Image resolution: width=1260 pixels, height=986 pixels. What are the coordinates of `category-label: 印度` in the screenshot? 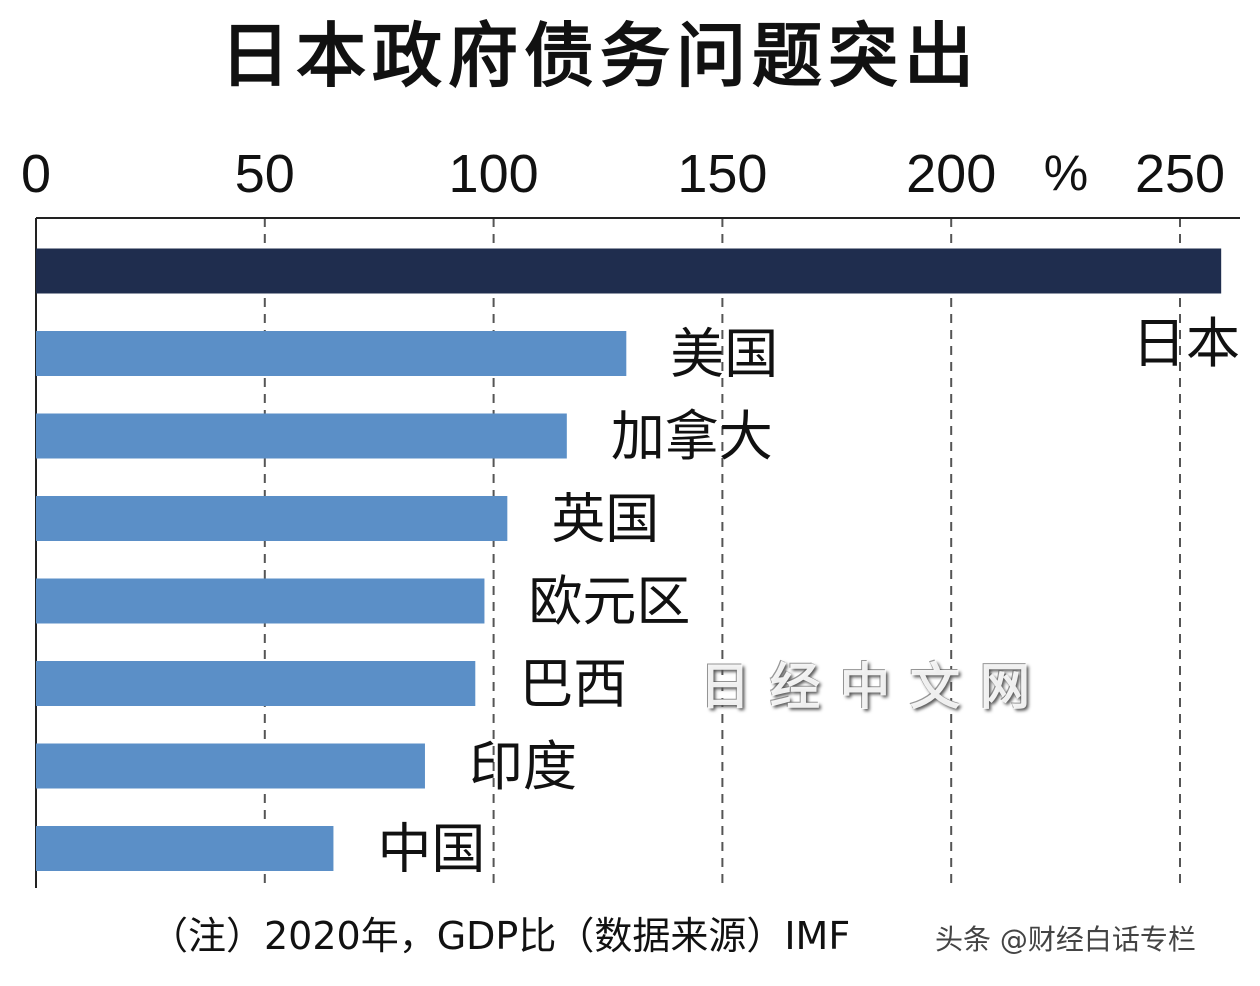 It's located at (523, 766).